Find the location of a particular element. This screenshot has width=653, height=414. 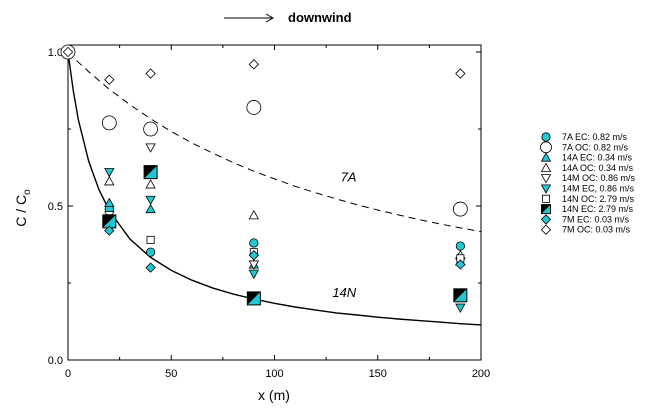

y-tick-label-0: 0.0 is located at coordinates (55, 361).